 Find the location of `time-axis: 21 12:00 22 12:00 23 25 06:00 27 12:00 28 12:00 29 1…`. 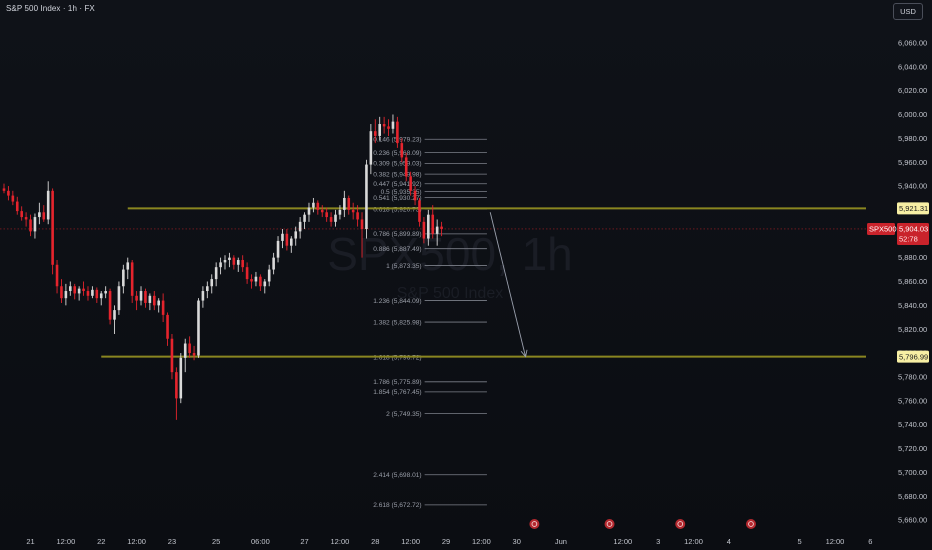

time-axis: 21 12:00 22 12:00 23 25 06:00 27 12:00 28 12:00 29 1… is located at coordinates (449, 532).